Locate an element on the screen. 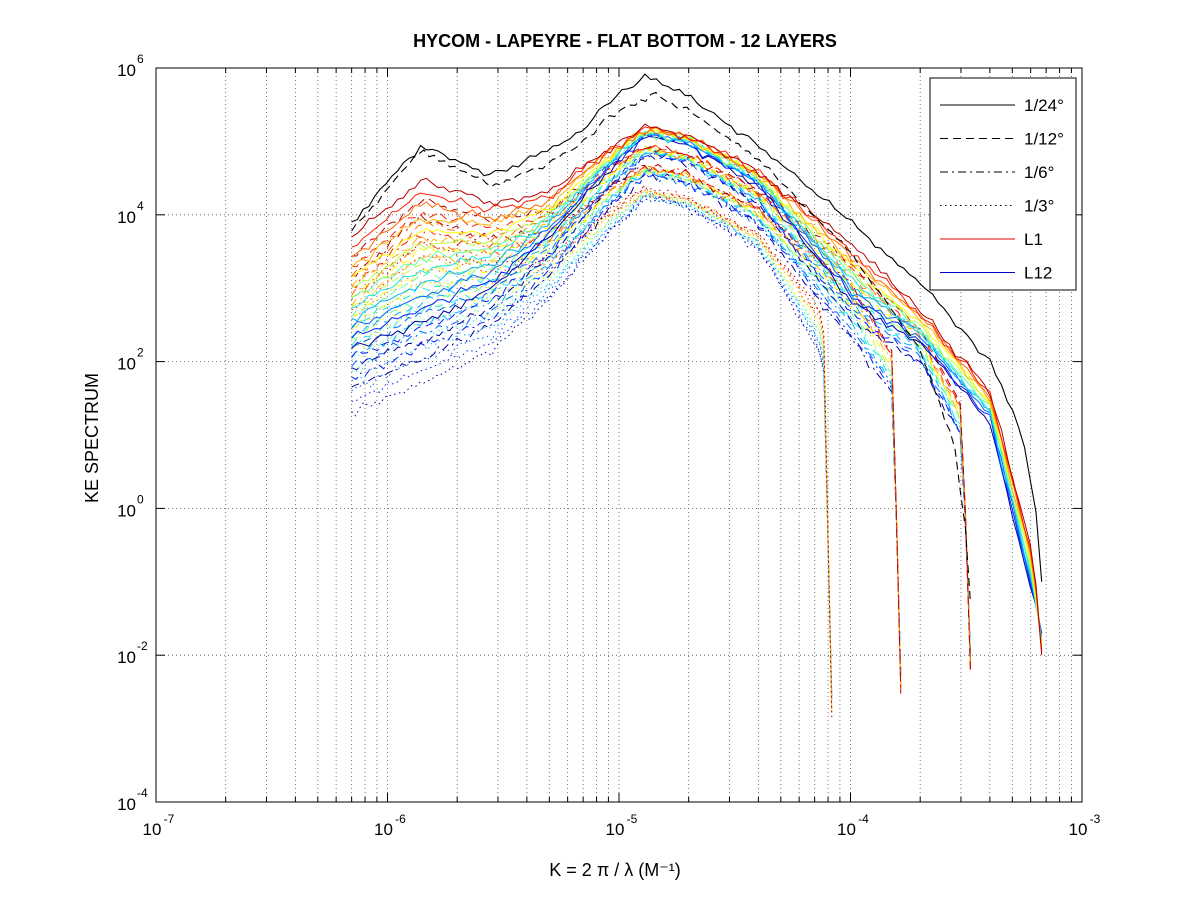 The height and width of the screenshot is (901, 1200). y-tick-label: 10² is located at coordinates (130, 360).